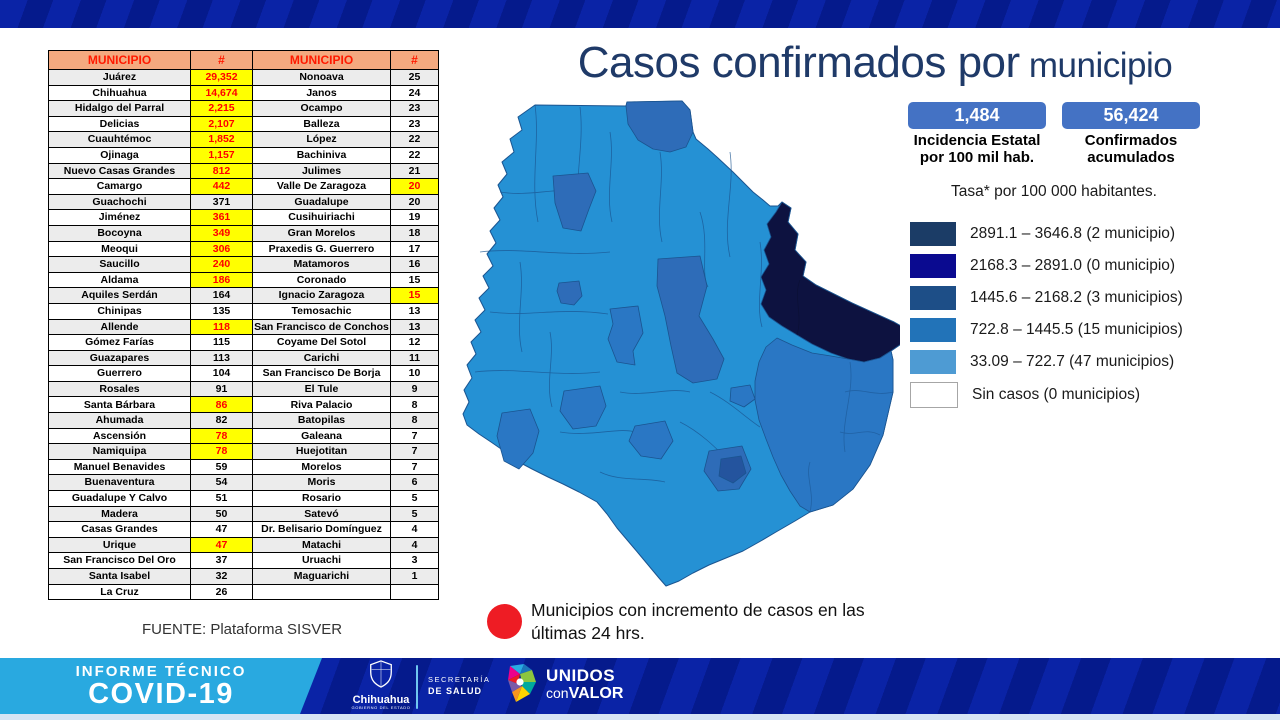 Image resolution: width=1280 pixels, height=720 pixels. Describe the element at coordinates (243, 560) in the screenshot. I see `table-row: San Francisco Del Oro 37 Uruachi 3` at that location.